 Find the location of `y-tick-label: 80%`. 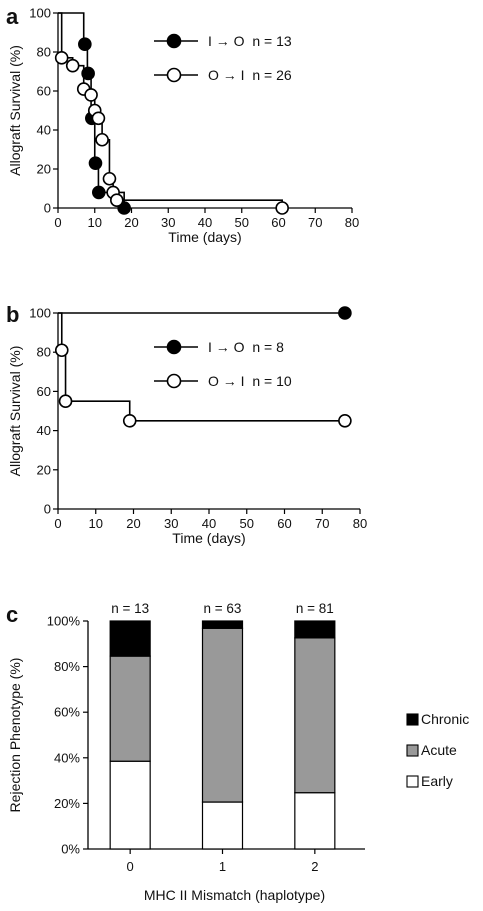

y-tick-label: 80% is located at coordinates (67, 666).